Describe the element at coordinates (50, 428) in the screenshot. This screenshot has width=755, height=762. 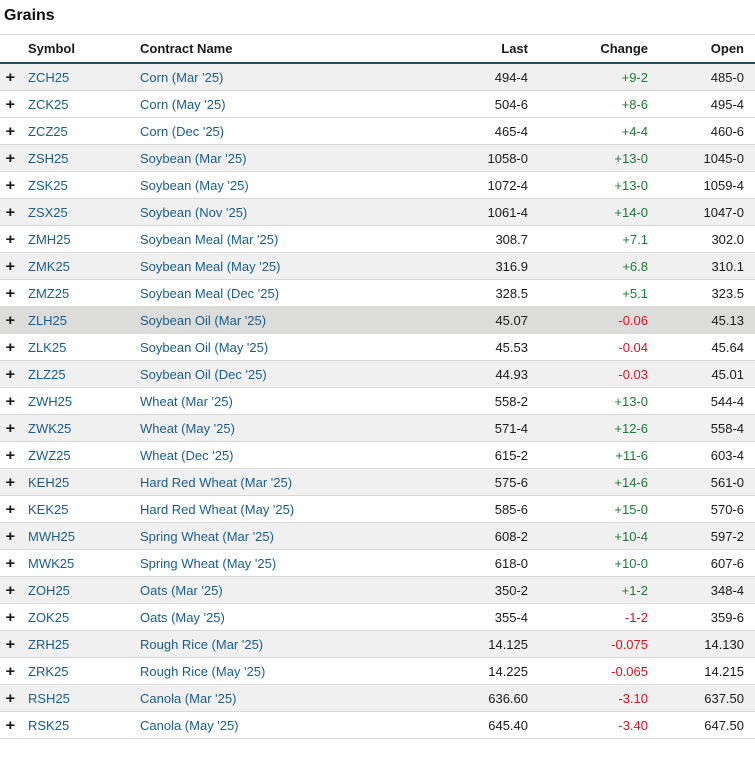
I see `symbol-link: ZWK25` at that location.